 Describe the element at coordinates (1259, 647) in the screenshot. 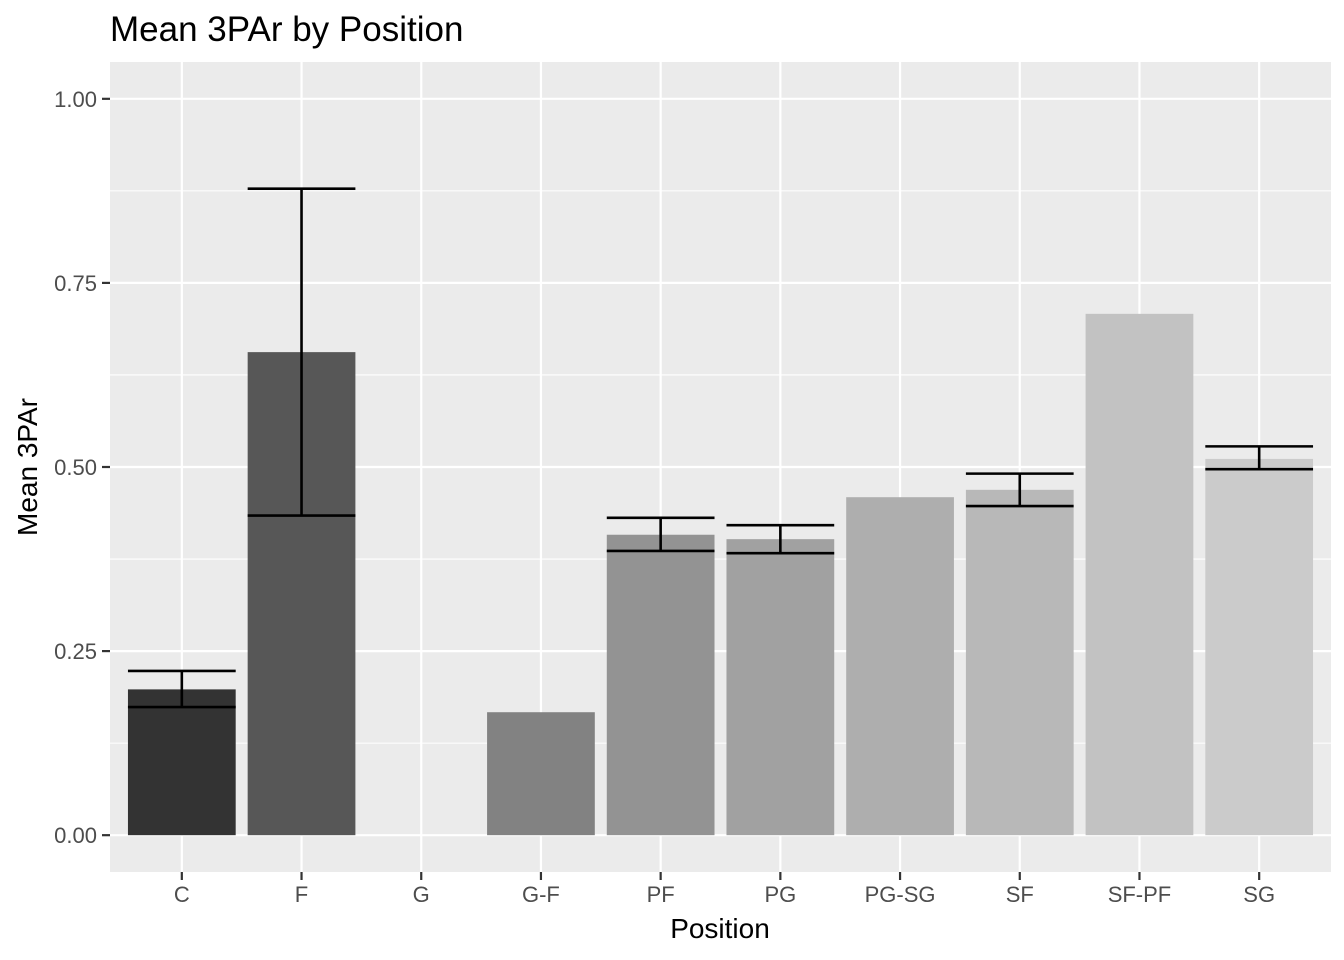

I see `bar-SG` at that location.